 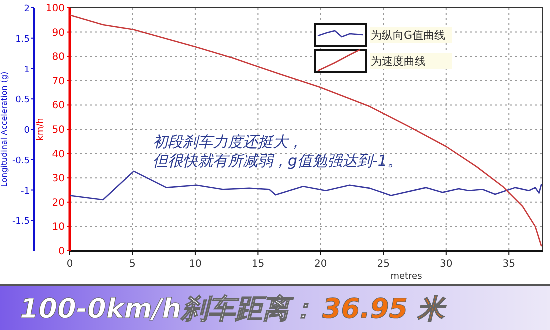 I want to click on text: 100-0km/h刹车距离：, so click(x=168, y=309).